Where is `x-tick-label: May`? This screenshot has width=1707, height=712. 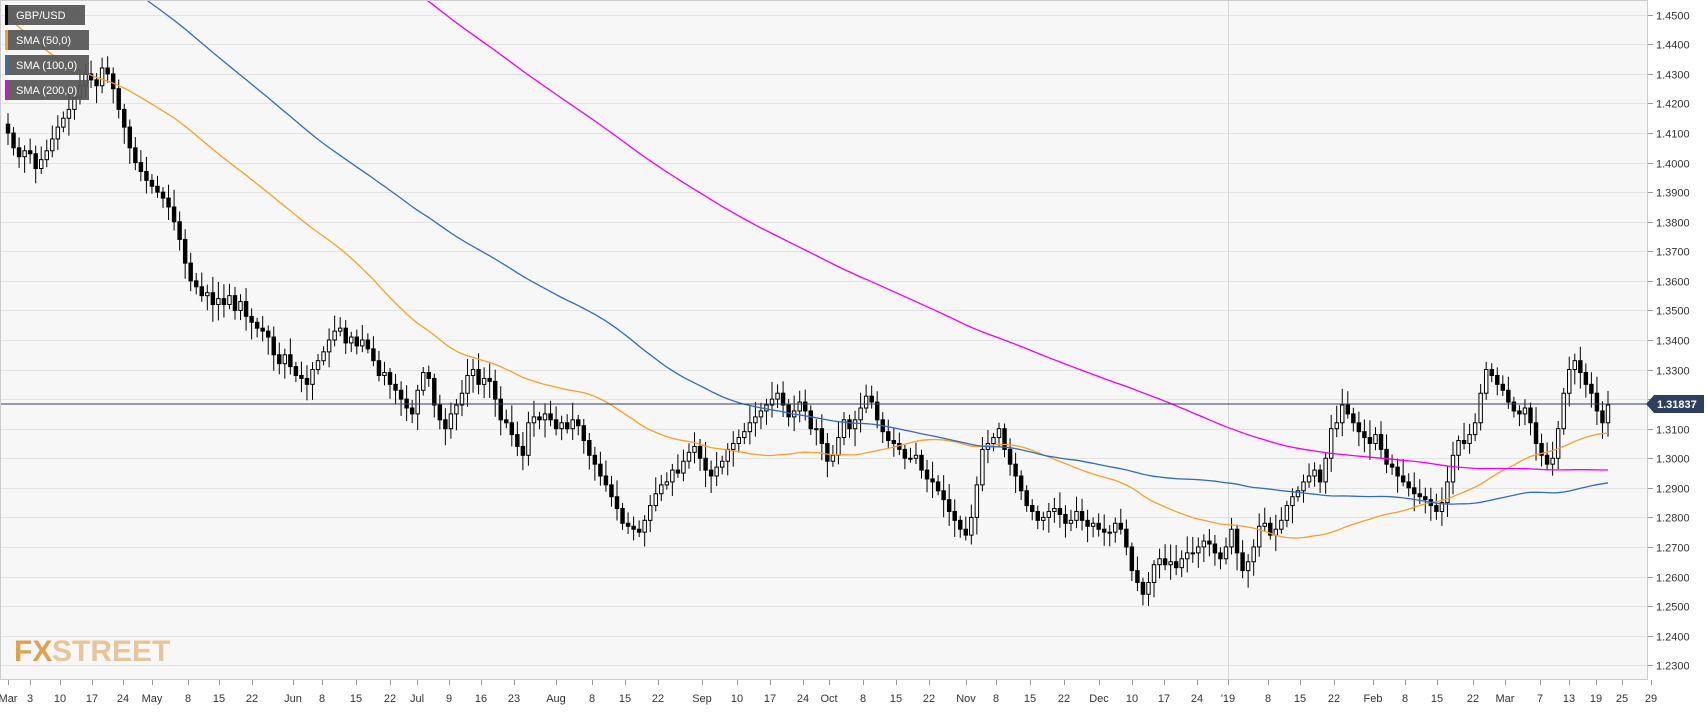
x-tick-label: May is located at coordinates (152, 699).